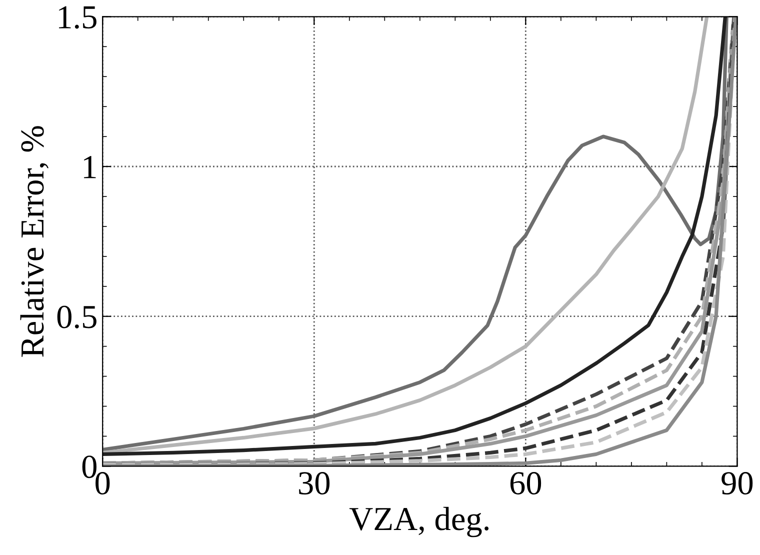 This screenshot has width=760, height=555. Describe the element at coordinates (737, 483) in the screenshot. I see `x-tick-label: 90` at that location.